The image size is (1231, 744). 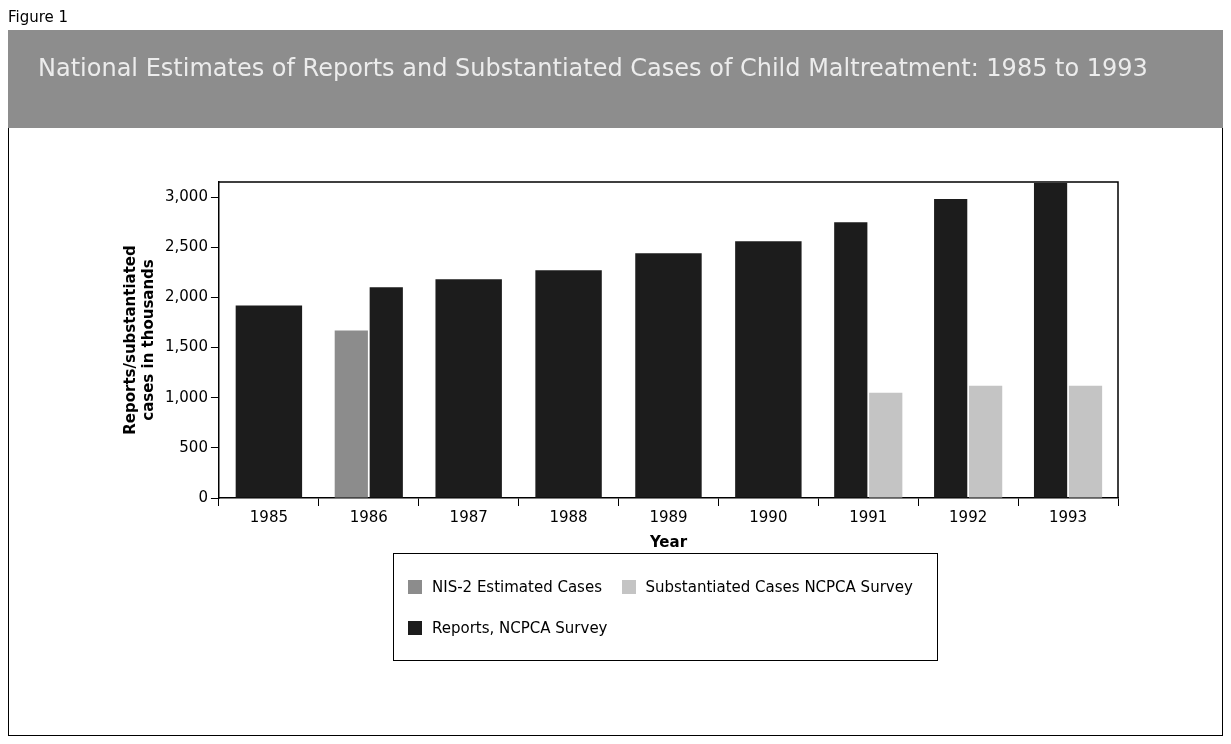 What do you see at coordinates (186, 246) in the screenshot?
I see `y-tick-label: 2,500` at bounding box center [186, 246].